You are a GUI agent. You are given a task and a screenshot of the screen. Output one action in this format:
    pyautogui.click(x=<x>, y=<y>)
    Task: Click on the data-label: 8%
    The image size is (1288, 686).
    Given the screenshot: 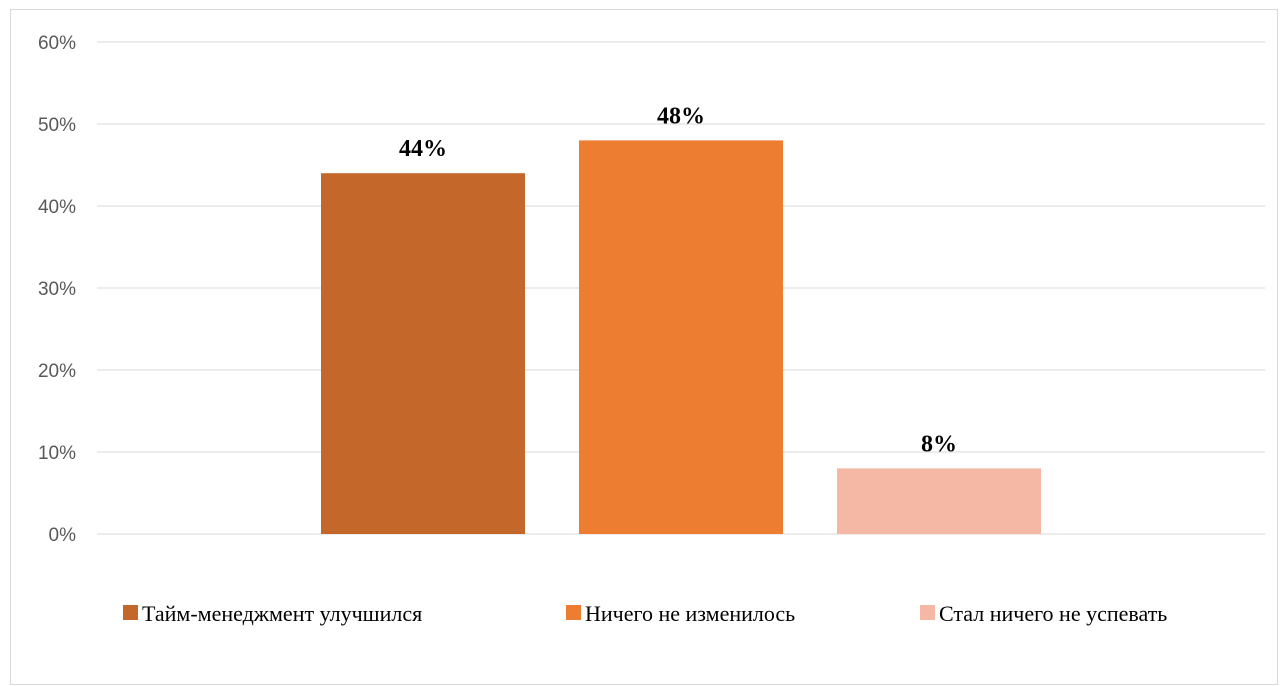 What is the action you would take?
    pyautogui.click(x=939, y=444)
    